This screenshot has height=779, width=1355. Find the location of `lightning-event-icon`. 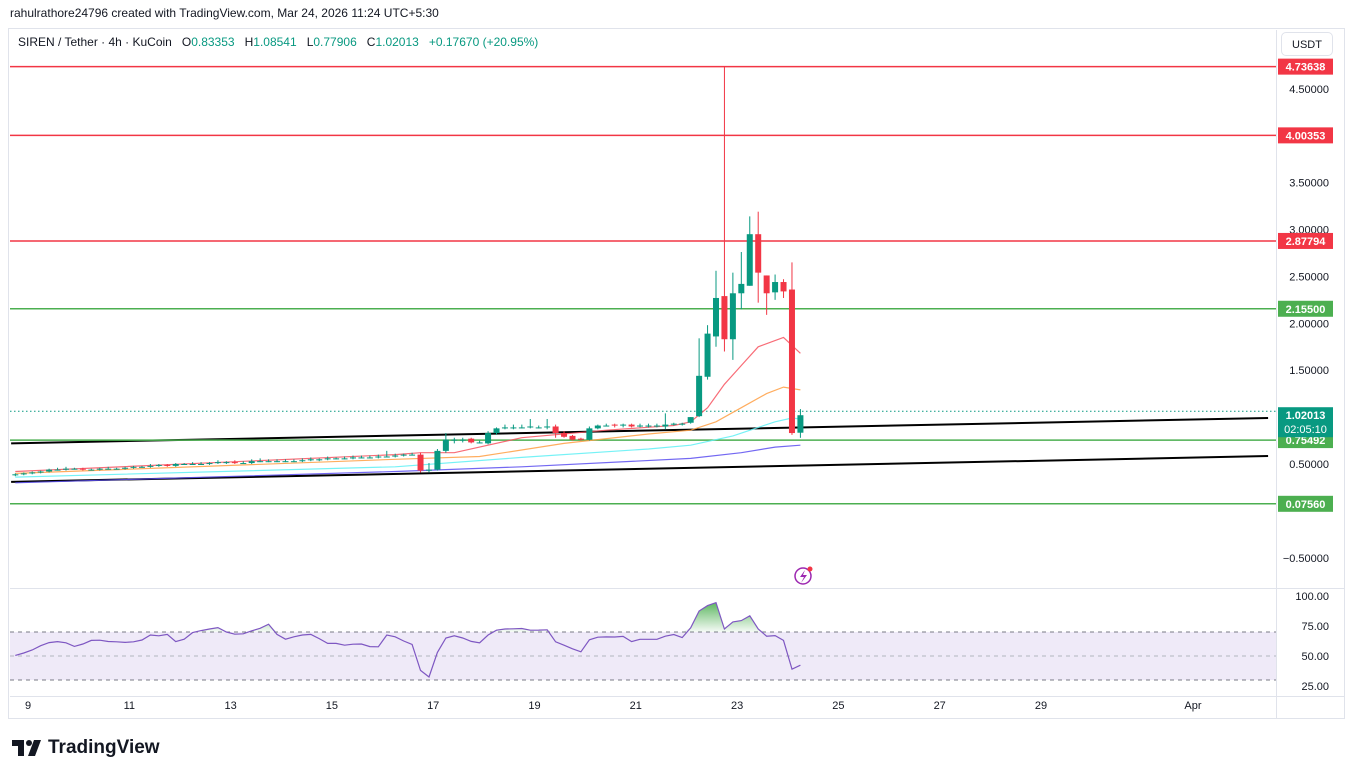

lightning-event-icon is located at coordinates (803, 575).